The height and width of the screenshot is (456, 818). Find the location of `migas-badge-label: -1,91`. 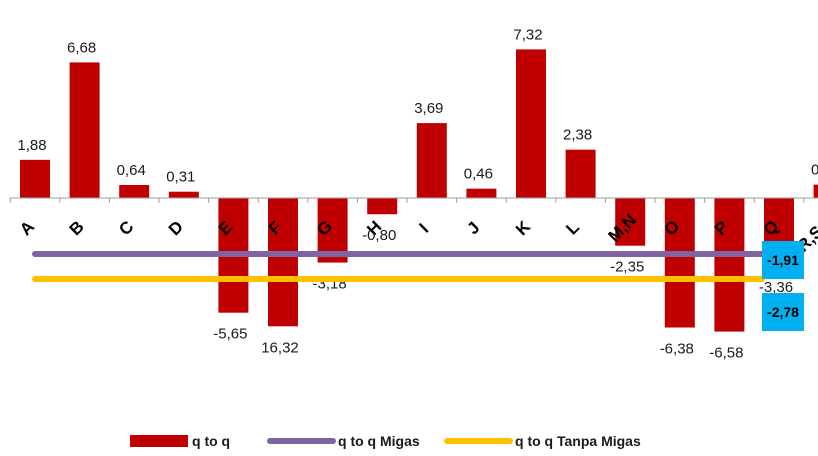

migas-badge-label: -1,91 is located at coordinates (783, 260).